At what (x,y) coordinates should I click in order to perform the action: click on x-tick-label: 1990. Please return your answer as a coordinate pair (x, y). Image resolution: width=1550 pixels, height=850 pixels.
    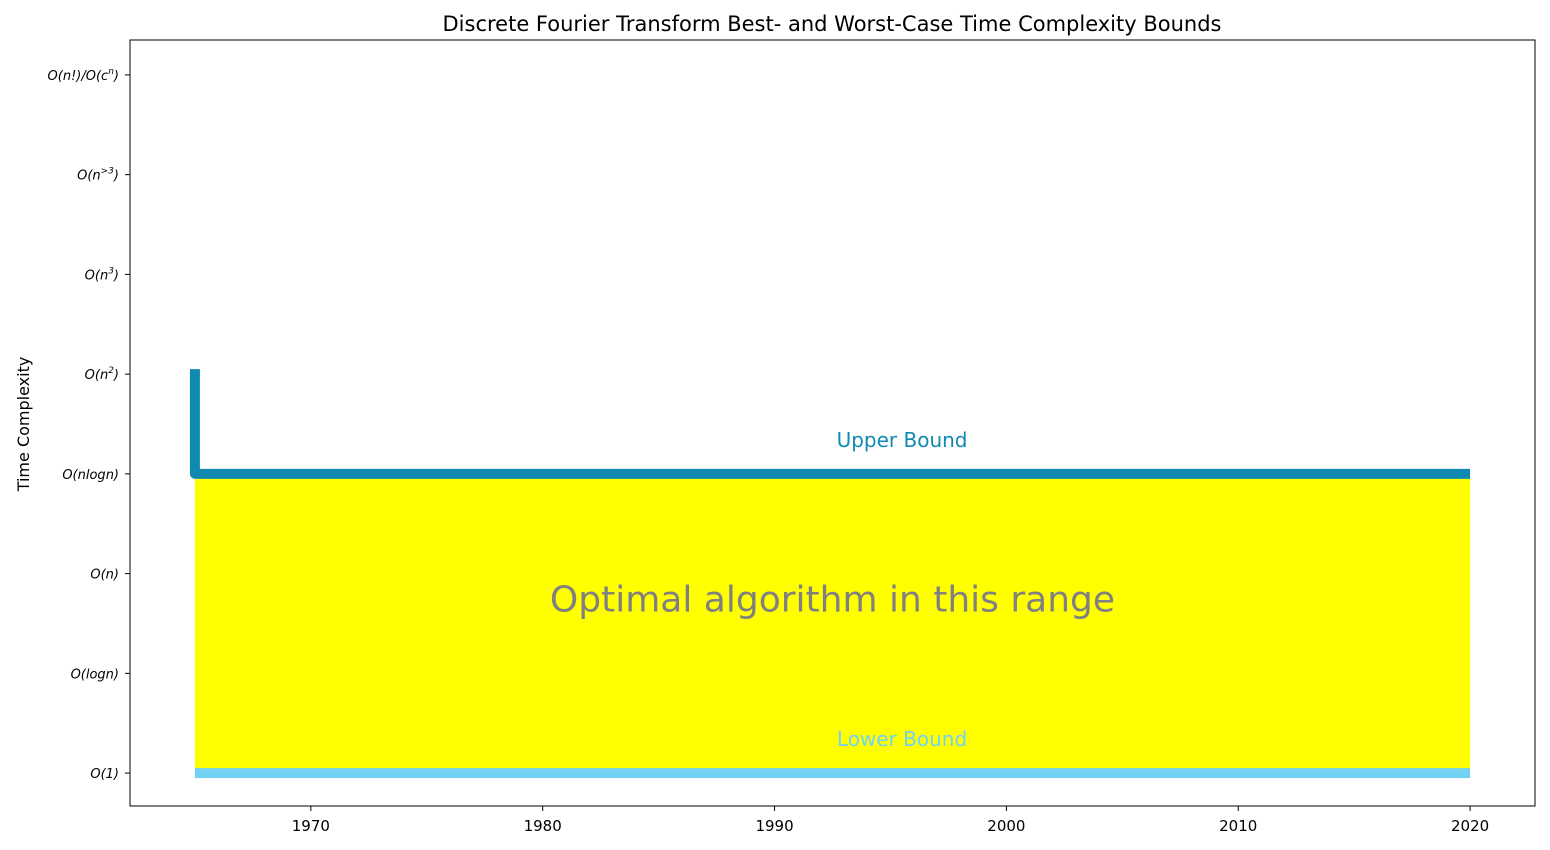
    Looking at the image, I should click on (774, 826).